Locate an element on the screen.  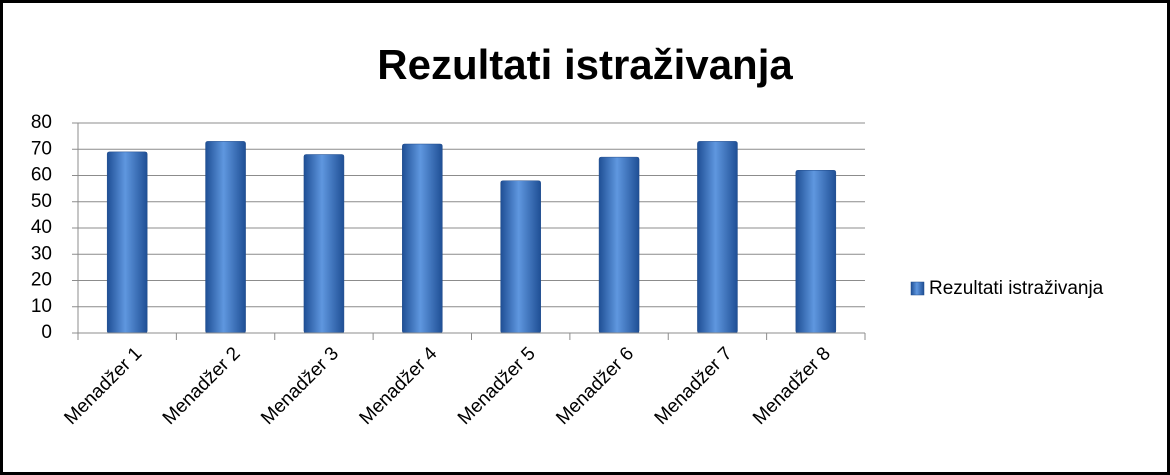
y-tick-label: 60 is located at coordinates (41, 175).